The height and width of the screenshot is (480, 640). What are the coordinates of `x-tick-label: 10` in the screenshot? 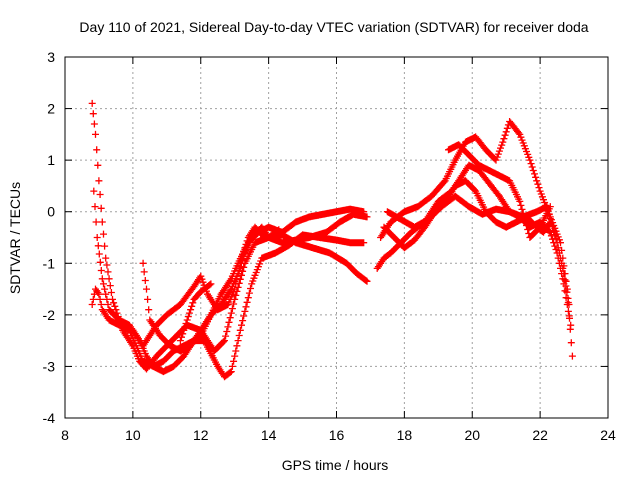 It's located at (133, 435).